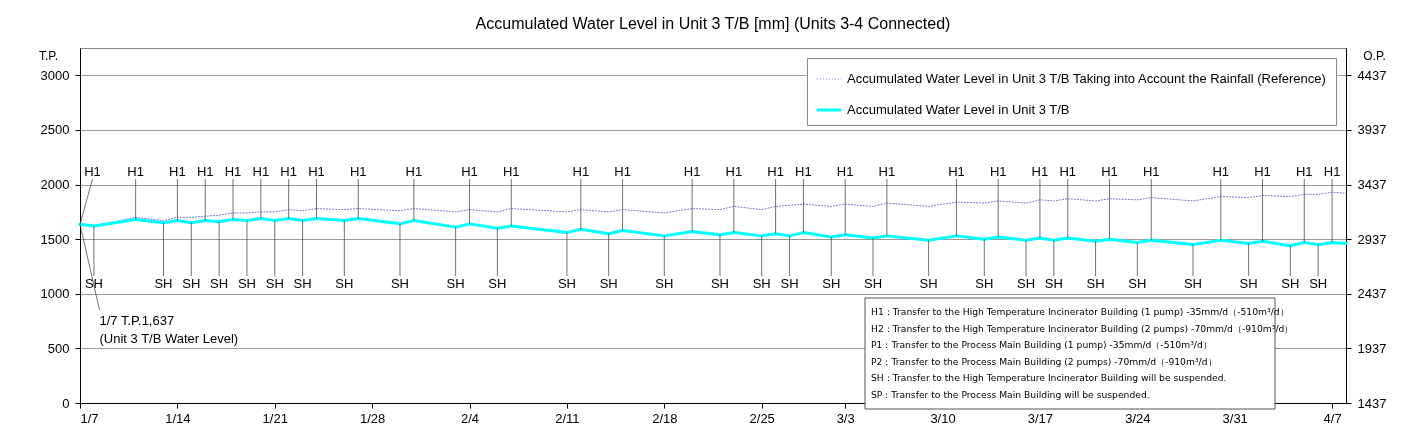 Image resolution: width=1410 pixels, height=434 pixels. I want to click on x-tick-label: 1/28, so click(373, 418).